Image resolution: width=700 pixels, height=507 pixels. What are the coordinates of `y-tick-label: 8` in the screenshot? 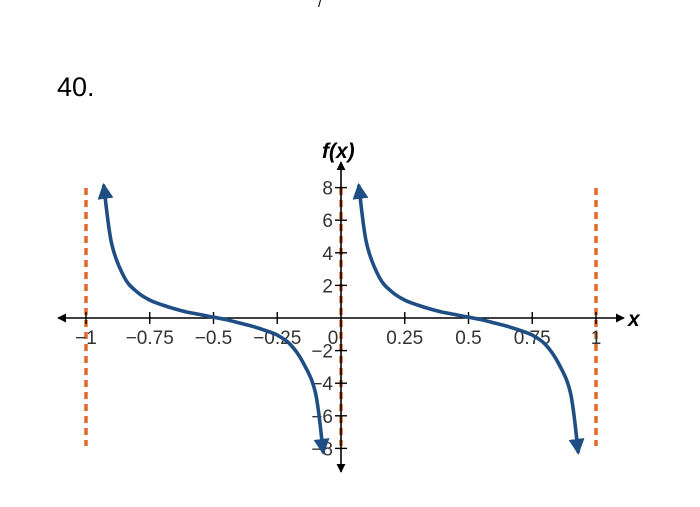 It's located at (327, 189).